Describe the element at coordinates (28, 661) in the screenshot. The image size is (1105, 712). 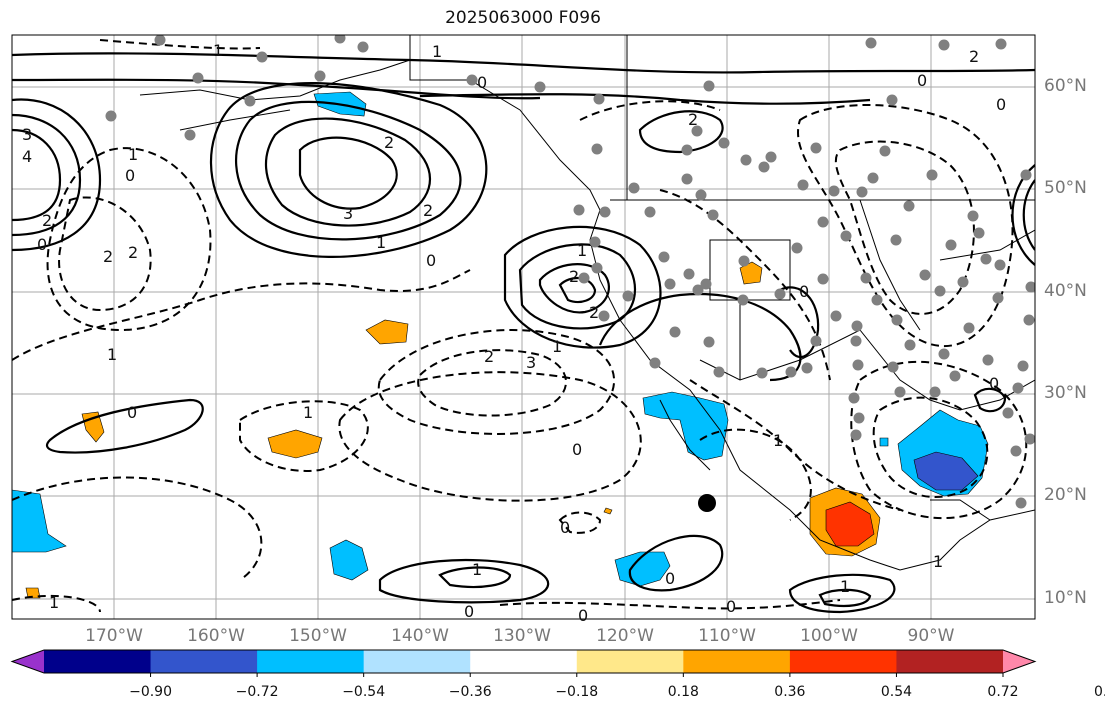
I see `colorbar-extend-low` at that location.